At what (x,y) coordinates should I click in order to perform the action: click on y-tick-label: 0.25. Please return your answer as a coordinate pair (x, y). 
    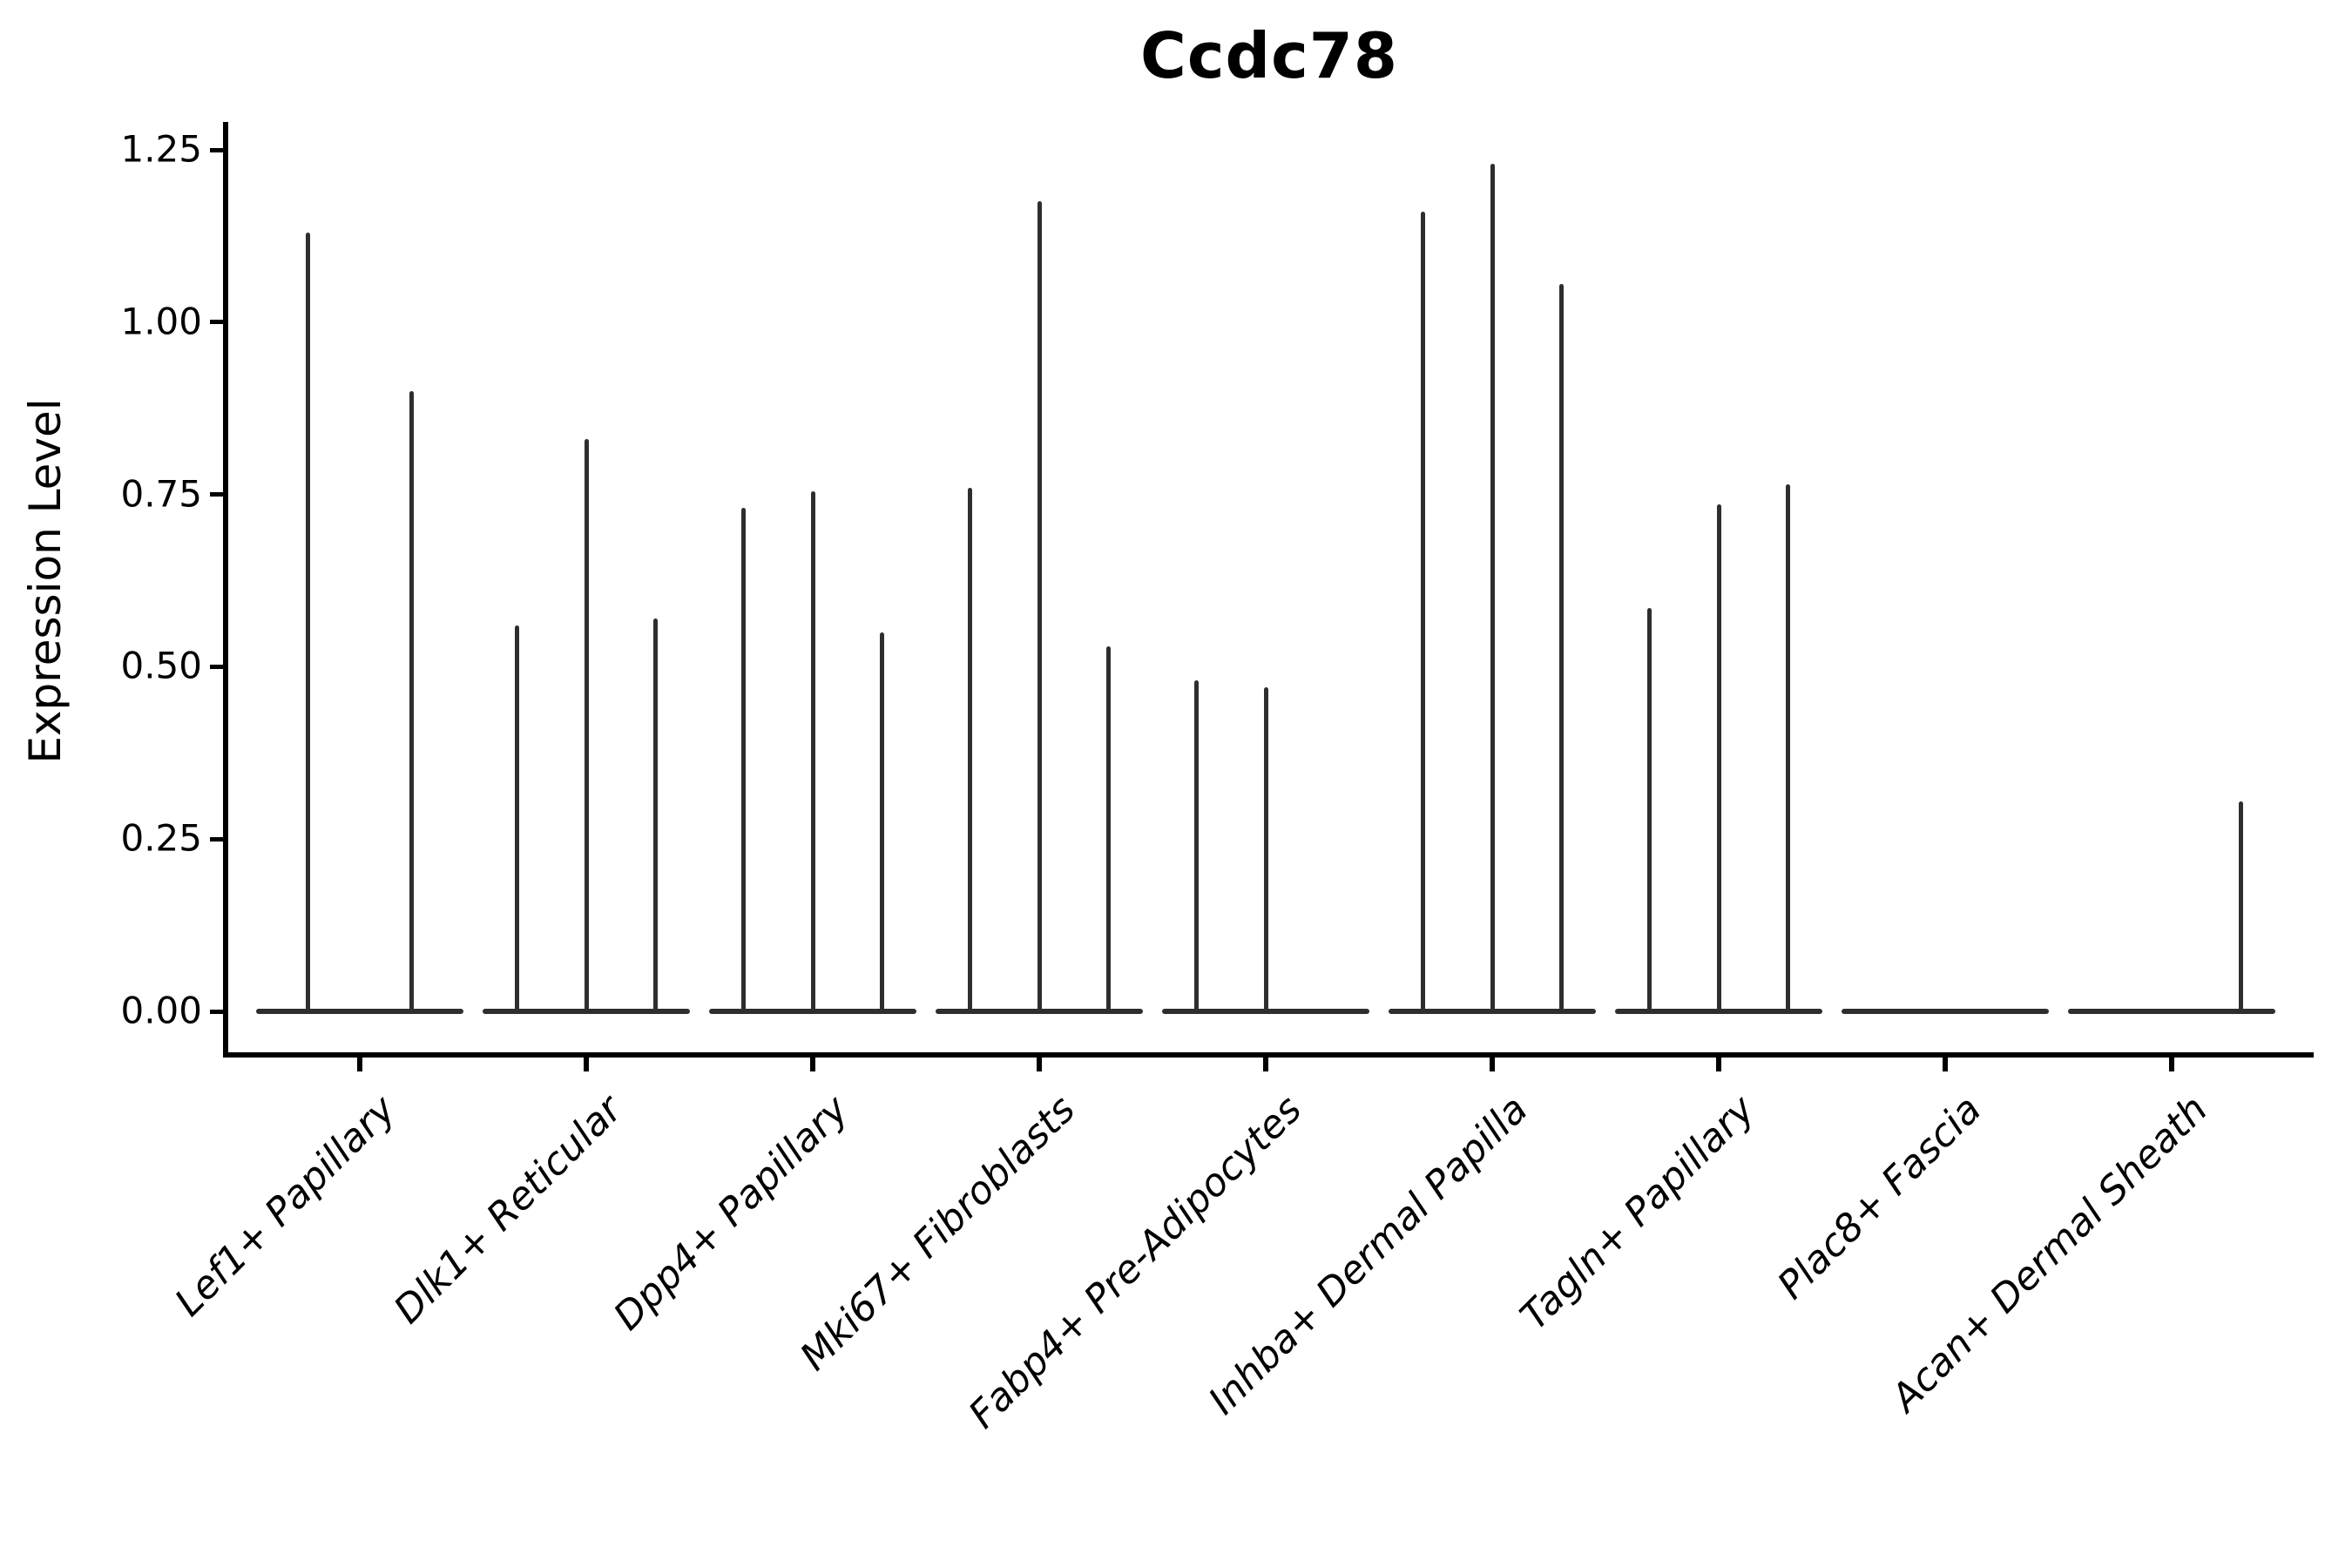
    Looking at the image, I should click on (161, 838).